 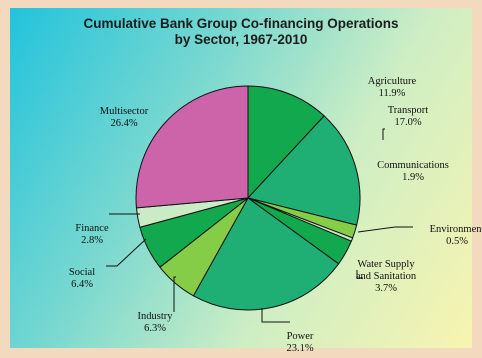 What do you see at coordinates (392, 87) in the screenshot?
I see `slice-label-agriculture: Agriculture 11.9%` at bounding box center [392, 87].